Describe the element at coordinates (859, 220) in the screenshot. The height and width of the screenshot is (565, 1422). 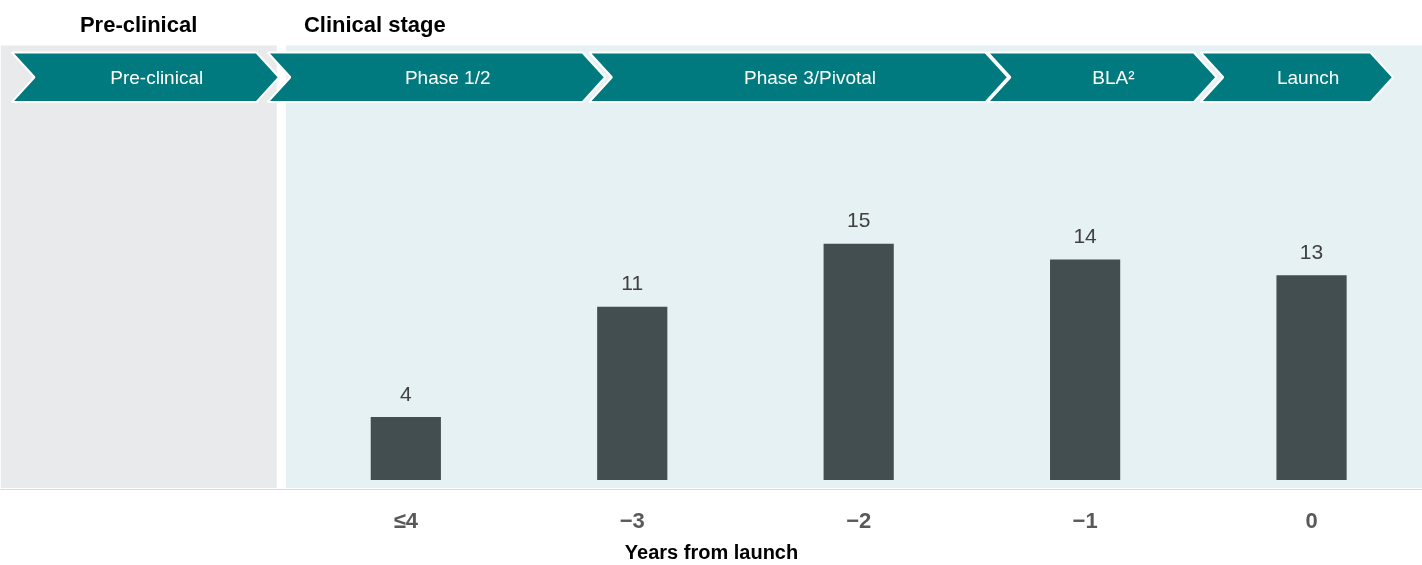
I see `data-label: 15` at that location.